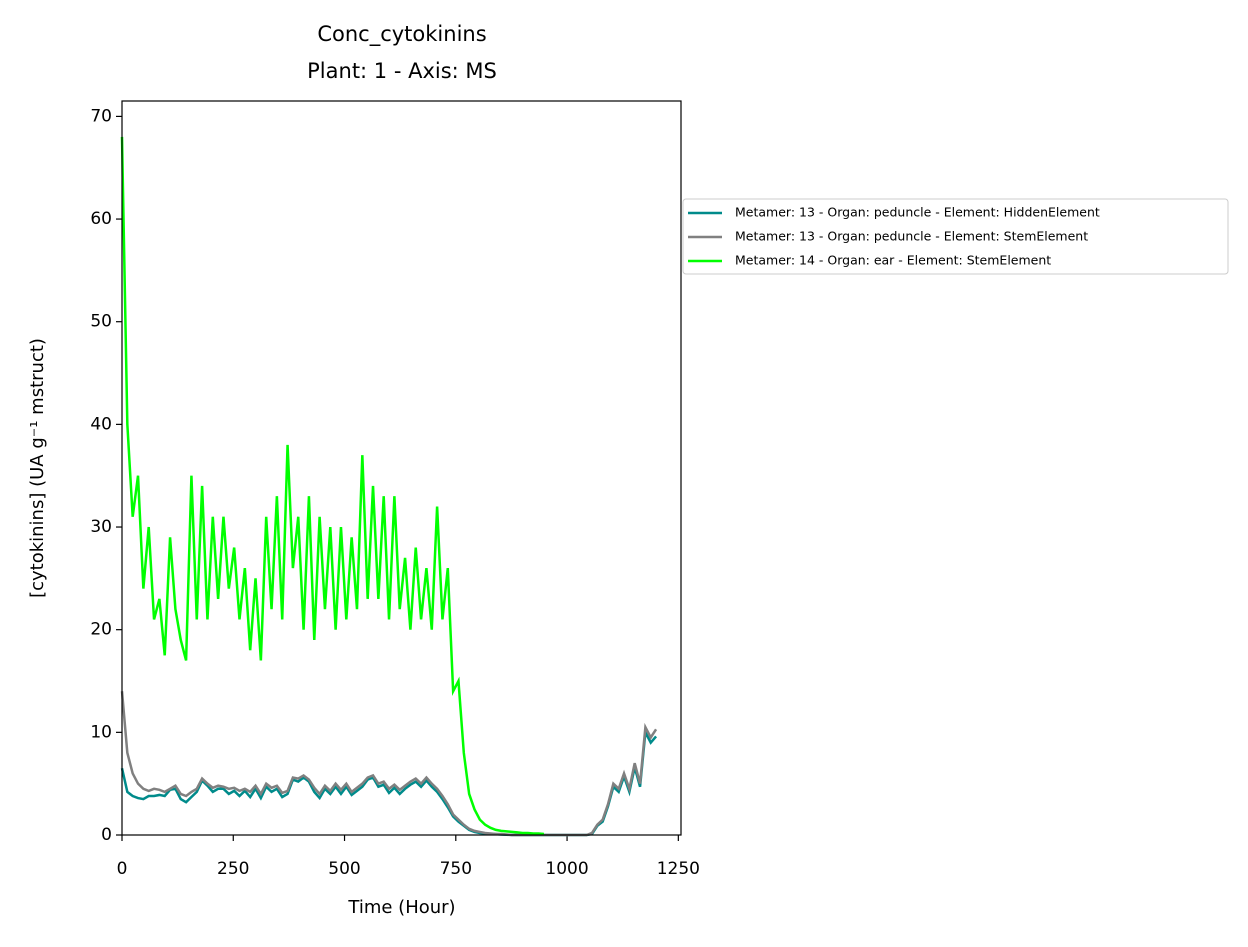  I want to click on x-tick-label: 250, so click(233, 869).